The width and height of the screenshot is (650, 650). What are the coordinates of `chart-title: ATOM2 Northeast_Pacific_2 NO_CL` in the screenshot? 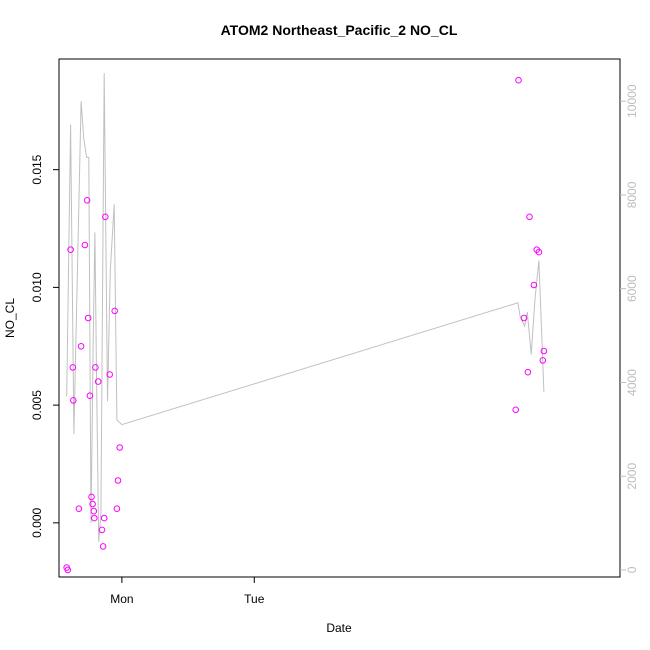 It's located at (339, 30).